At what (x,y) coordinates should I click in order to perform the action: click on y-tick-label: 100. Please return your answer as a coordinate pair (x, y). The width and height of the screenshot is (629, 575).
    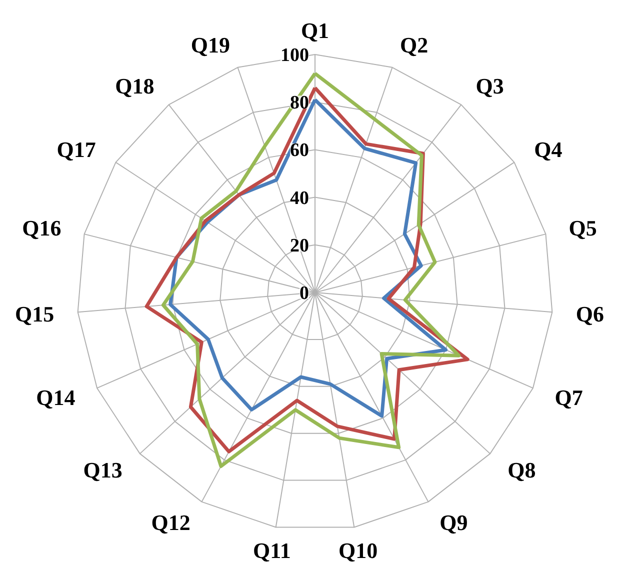
    Looking at the image, I should click on (294, 55).